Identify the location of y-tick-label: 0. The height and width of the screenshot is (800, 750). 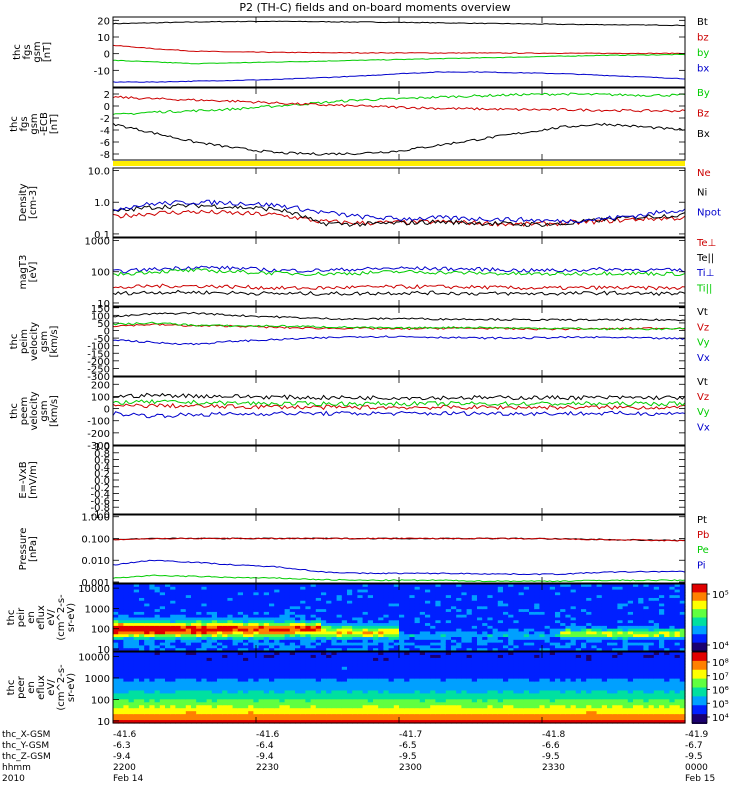
(107, 55).